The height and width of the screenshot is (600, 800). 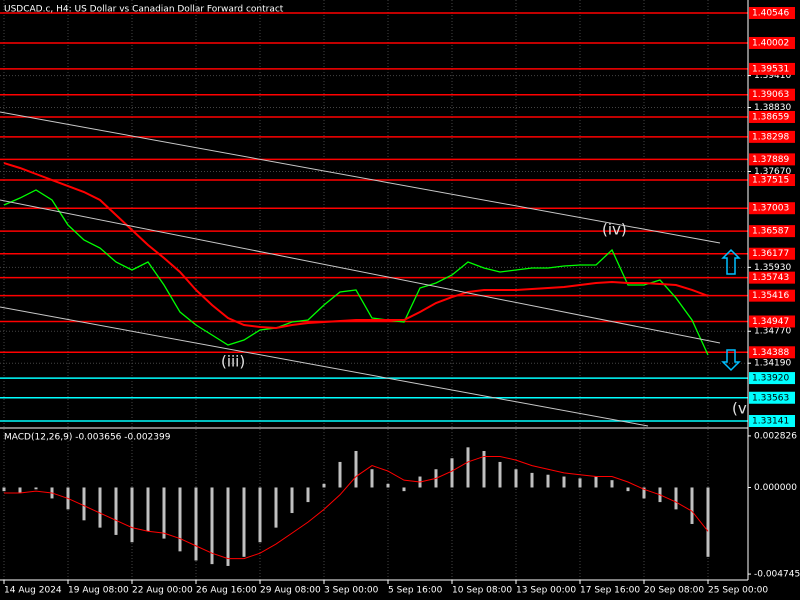 What do you see at coordinates (614, 230) in the screenshot?
I see `wave-label: (iv)` at bounding box center [614, 230].